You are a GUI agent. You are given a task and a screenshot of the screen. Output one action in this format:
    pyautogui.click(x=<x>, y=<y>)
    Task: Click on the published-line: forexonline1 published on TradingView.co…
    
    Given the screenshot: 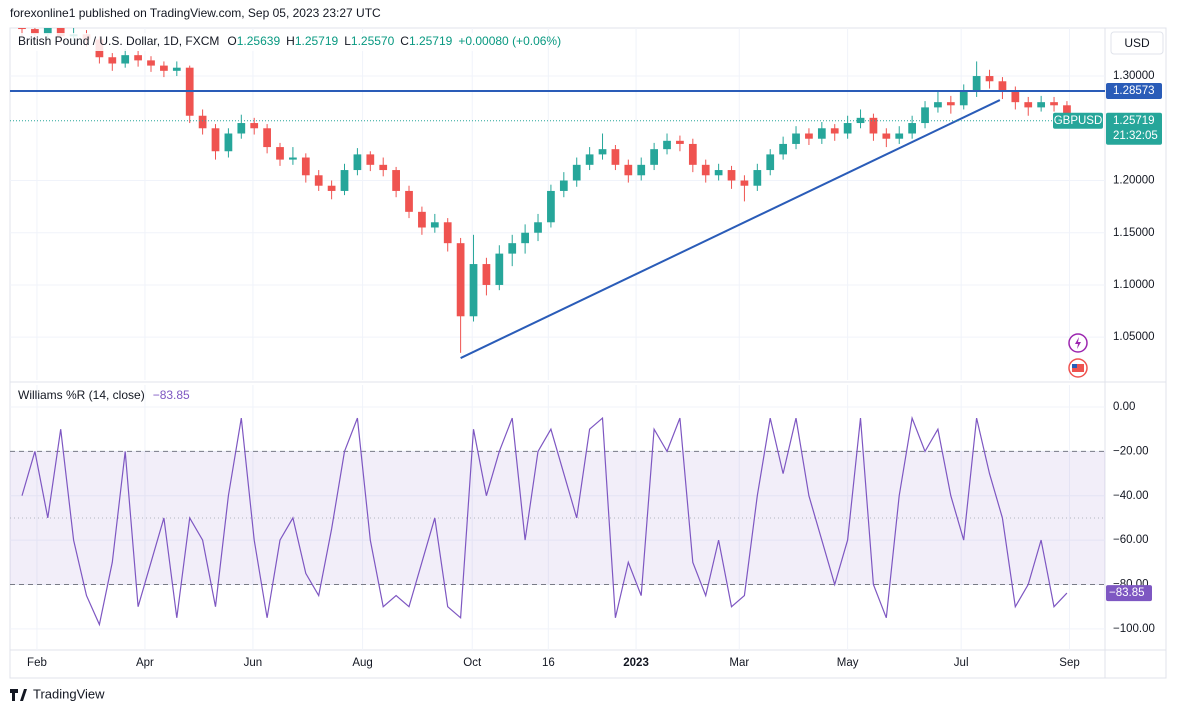 What is the action you would take?
    pyautogui.click(x=195, y=13)
    